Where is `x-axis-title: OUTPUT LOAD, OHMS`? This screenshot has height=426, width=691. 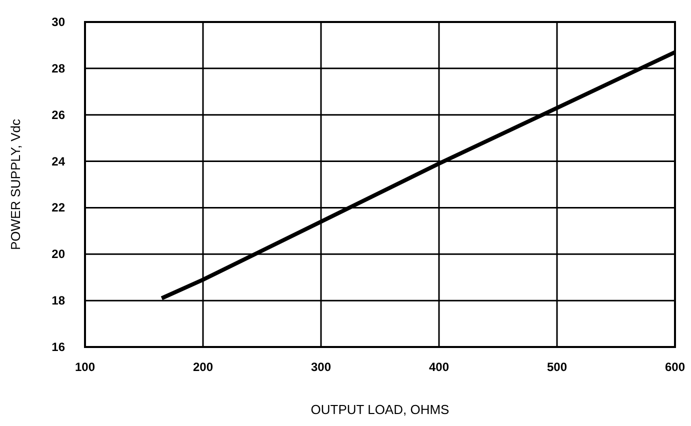
x-axis-title: OUTPUT LOAD, OHMS is located at coordinates (380, 409).